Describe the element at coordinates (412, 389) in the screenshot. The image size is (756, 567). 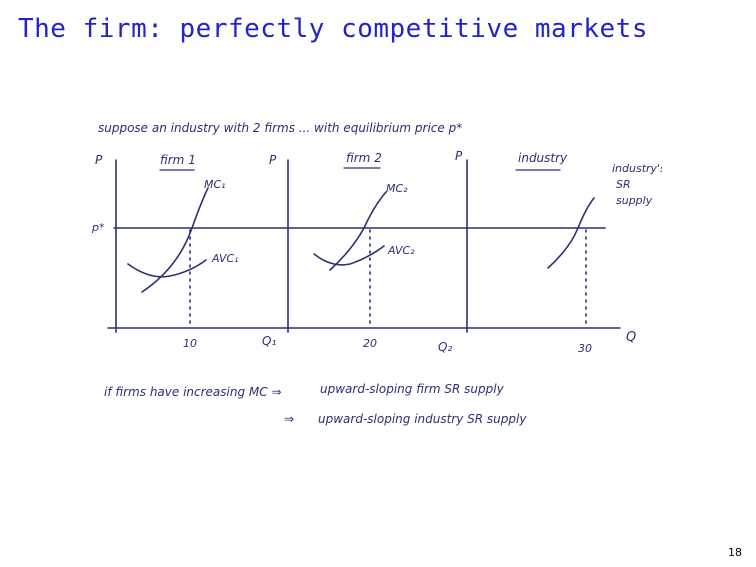
I see `conclusion-text-1: upward-sloping firm SR supply` at that location.